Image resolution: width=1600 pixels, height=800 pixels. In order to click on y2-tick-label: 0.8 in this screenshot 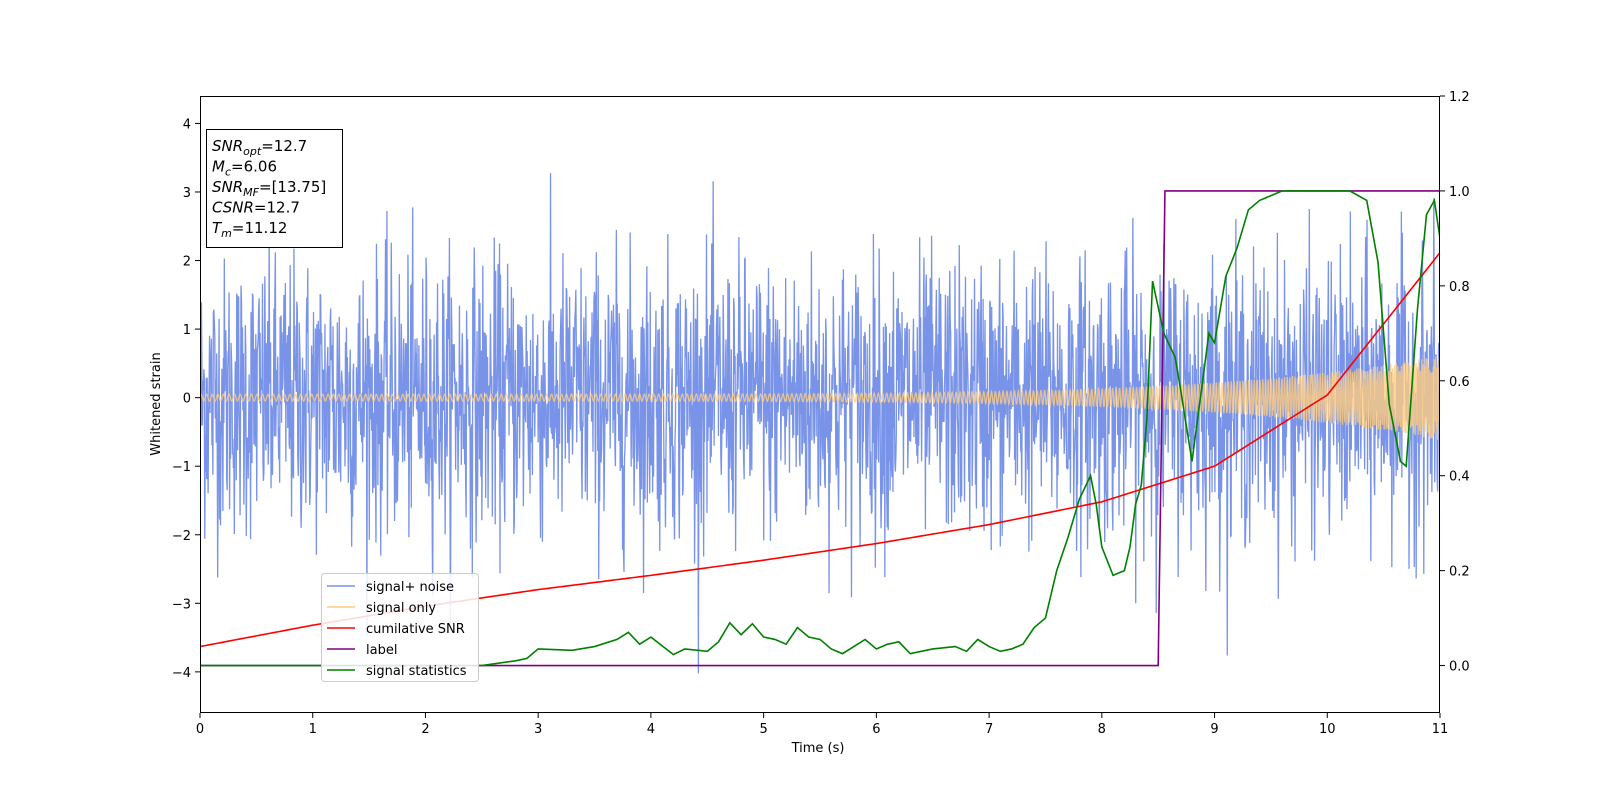, I will do `click(1459, 287)`.